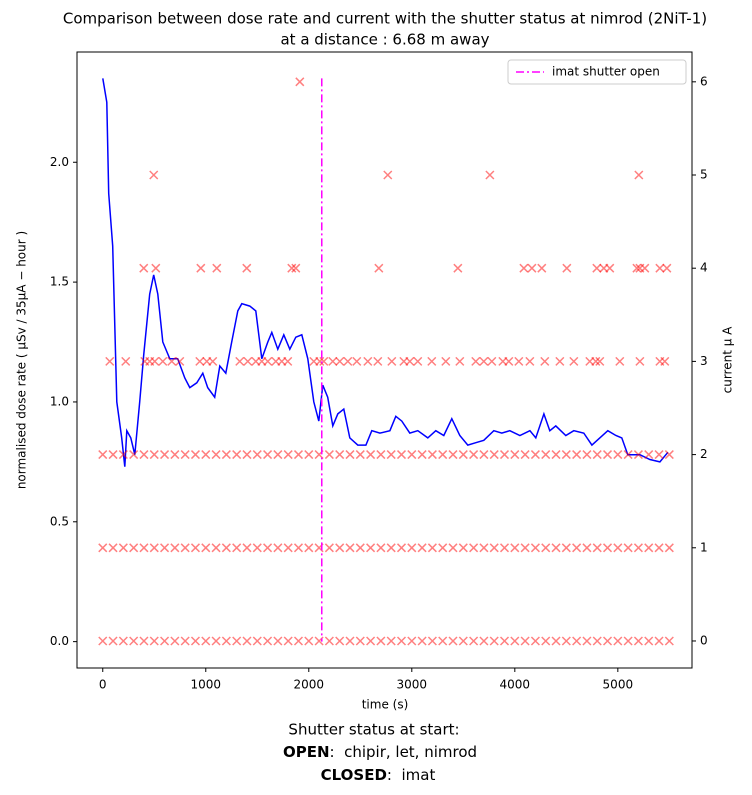 This screenshot has height=795, width=752. Describe the element at coordinates (309, 685) in the screenshot. I see `x-tick-label: 2000` at that location.